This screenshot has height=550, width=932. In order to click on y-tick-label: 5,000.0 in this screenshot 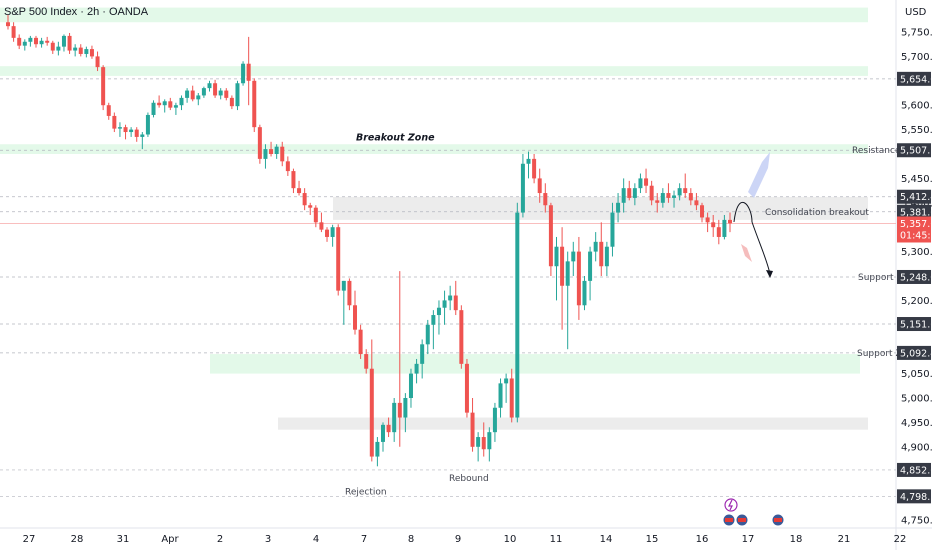, I will do `click(916, 399)`.